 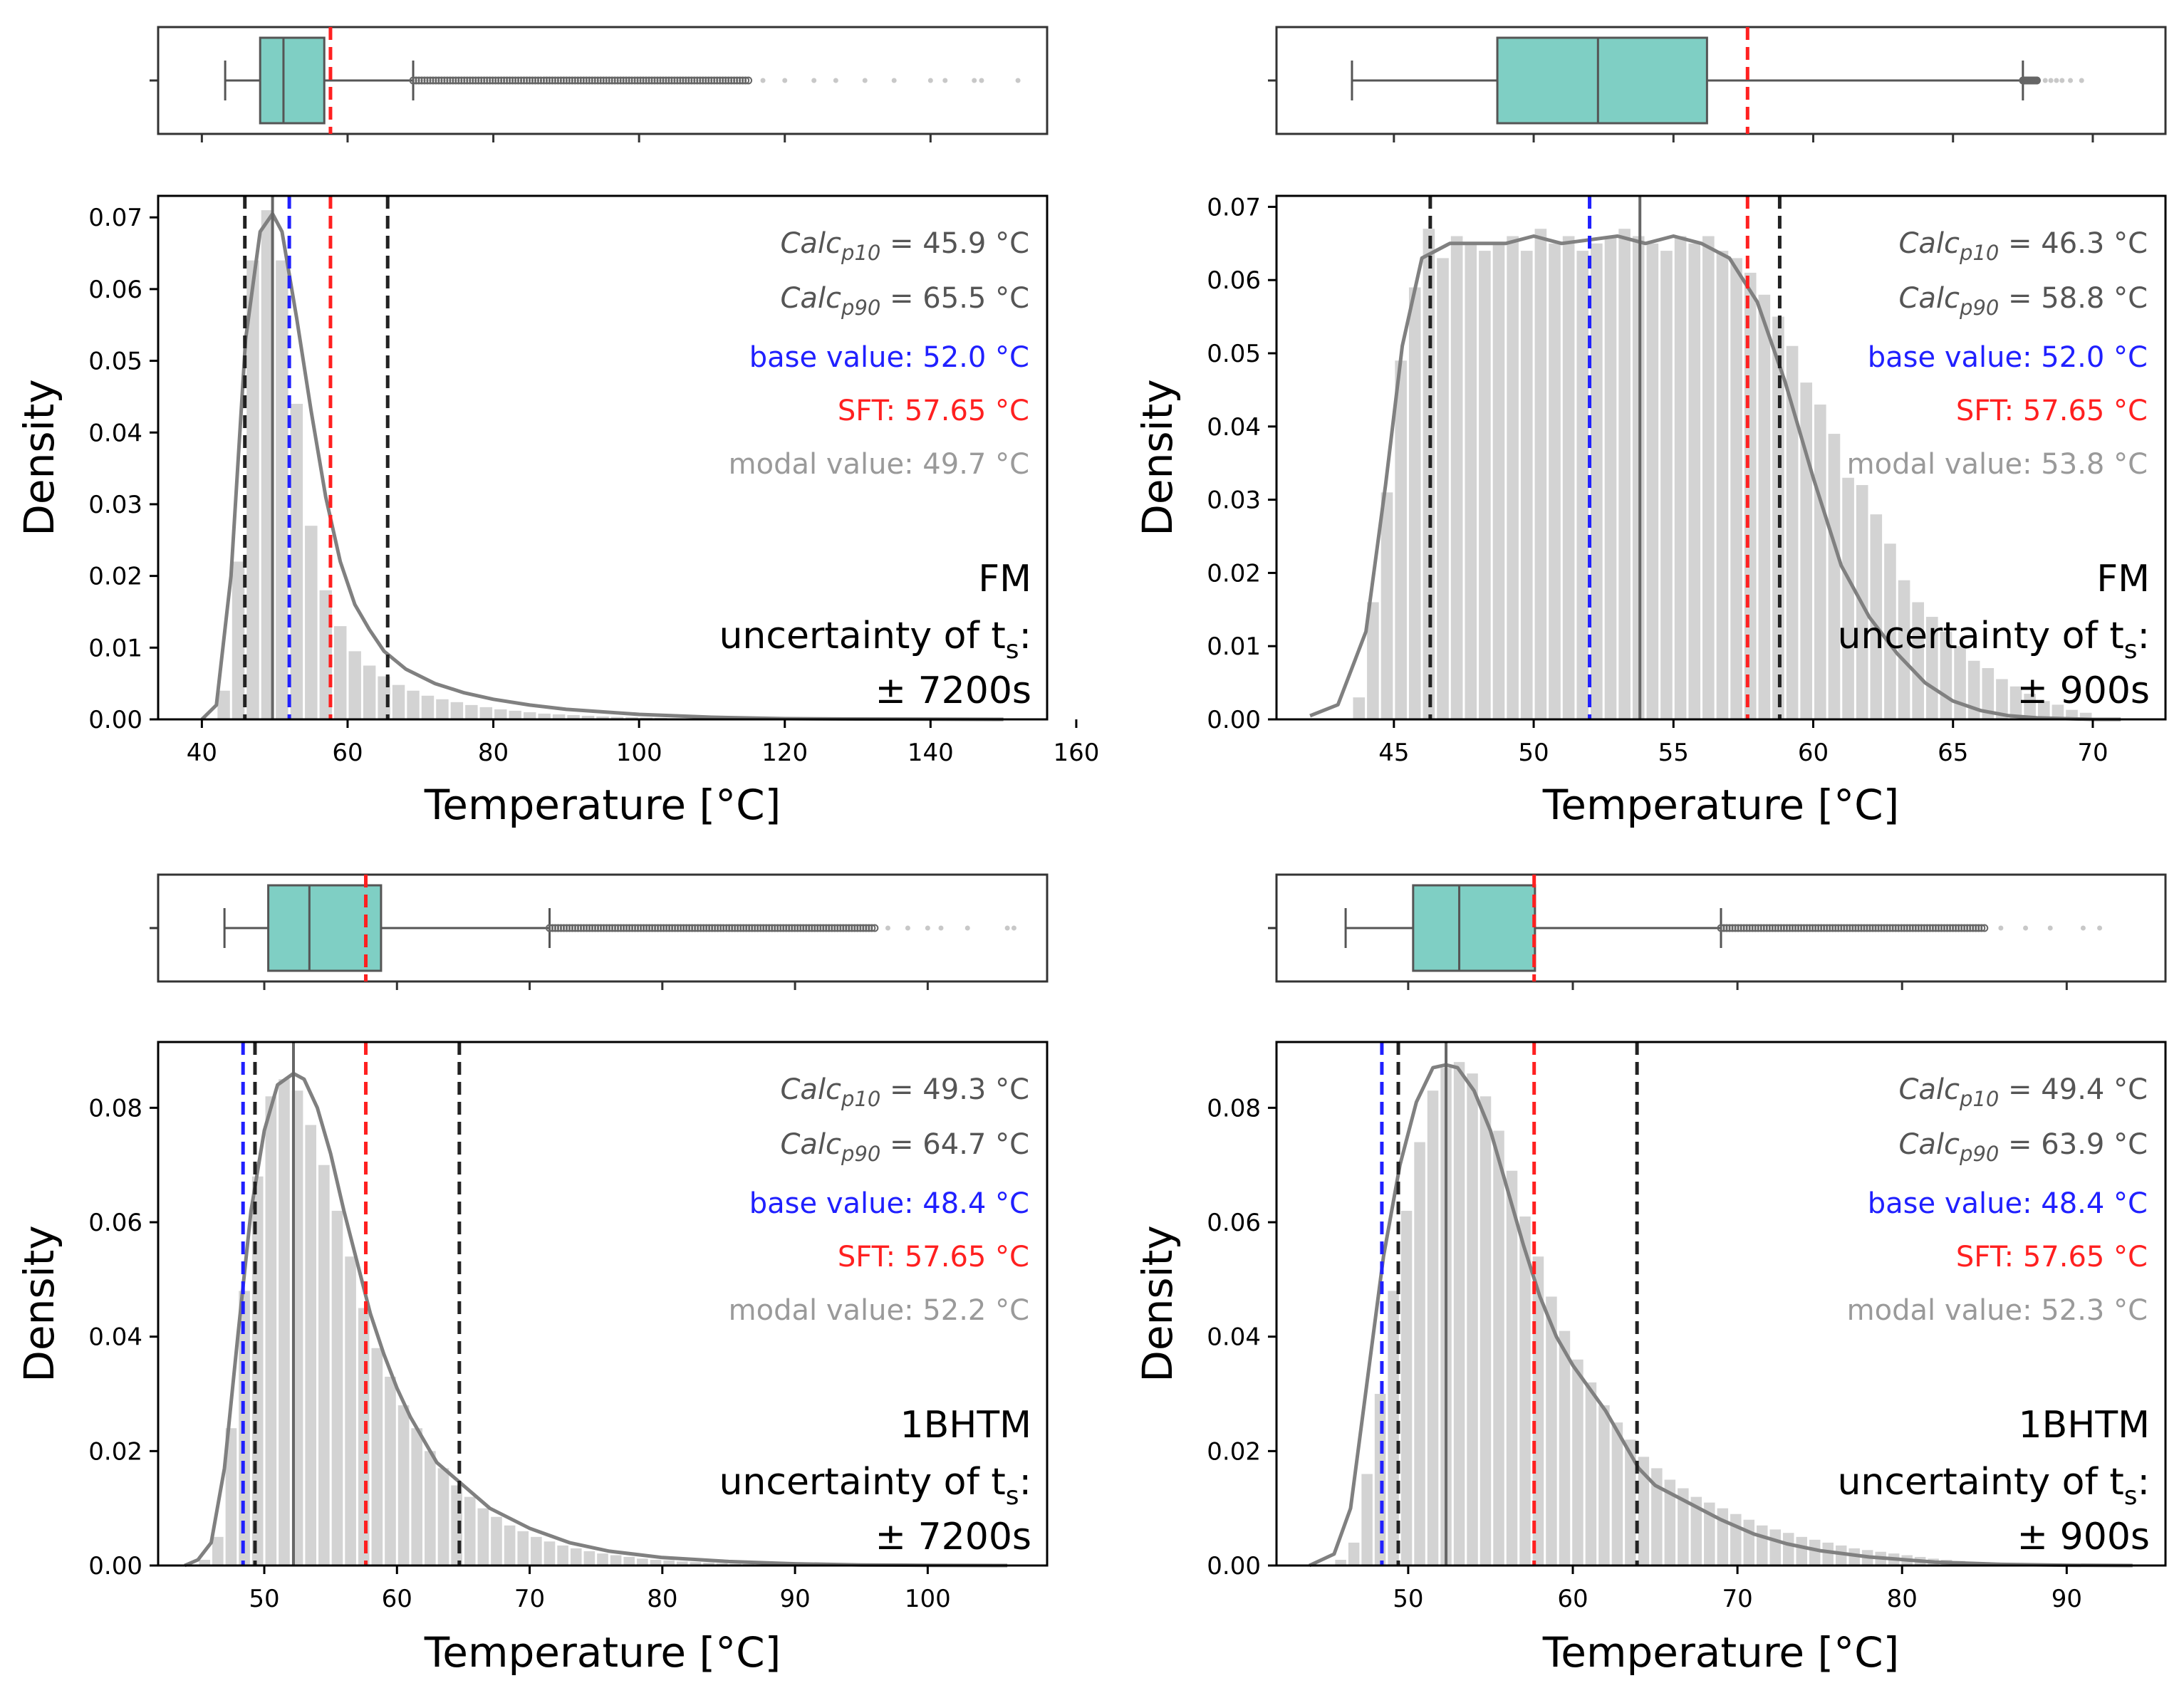 I want to click on x-tick-label: 70, so click(x=2092, y=753).